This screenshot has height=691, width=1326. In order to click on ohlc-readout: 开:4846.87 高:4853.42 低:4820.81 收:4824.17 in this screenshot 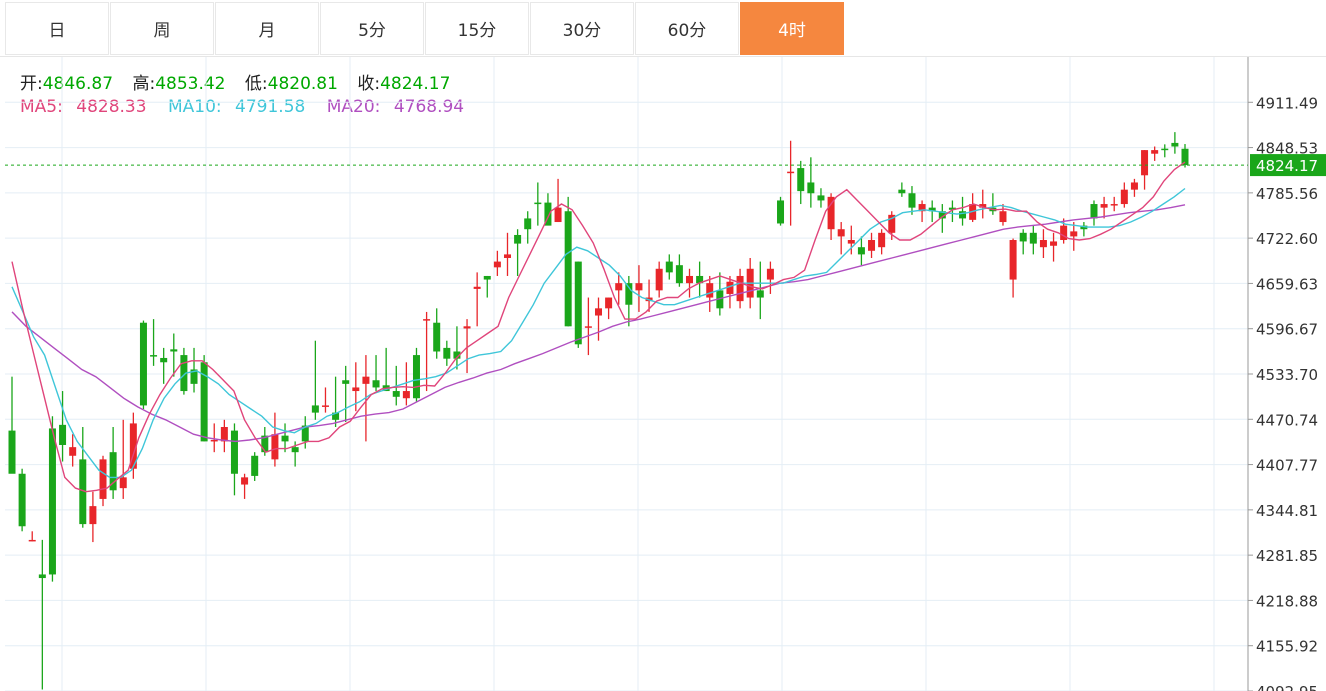, I will do `click(242, 81)`.